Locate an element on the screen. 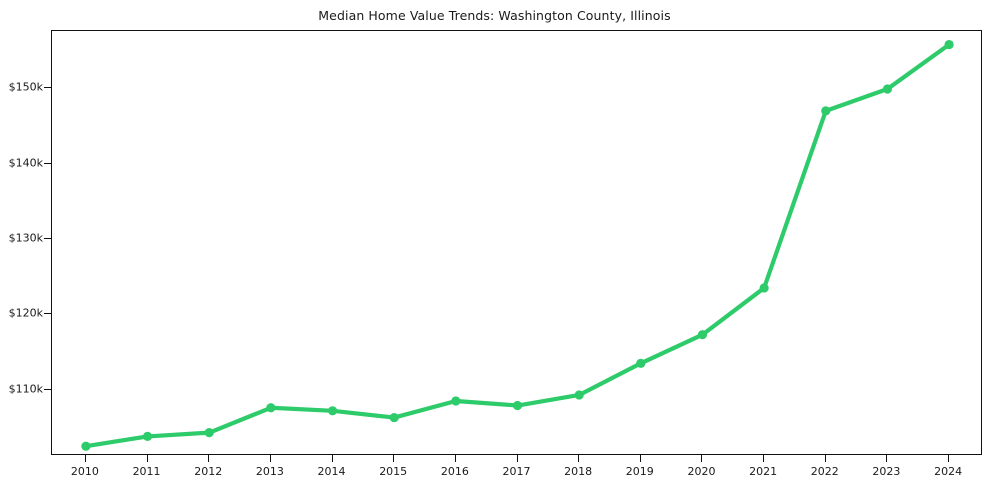  x-axis-tick-label: 2015 is located at coordinates (393, 471).